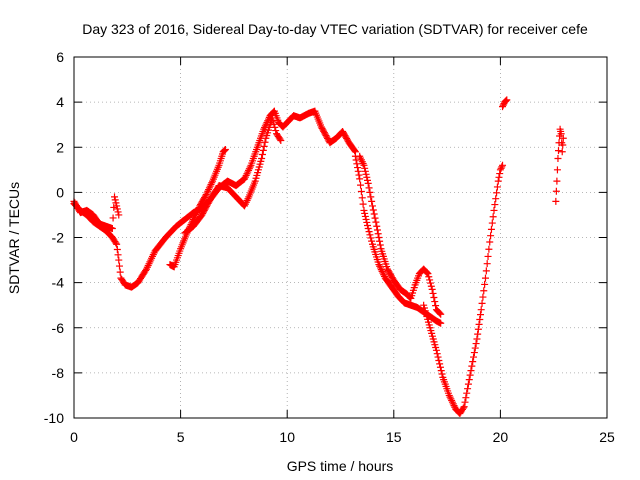  I want to click on x-tick-label: 10, so click(287, 437).